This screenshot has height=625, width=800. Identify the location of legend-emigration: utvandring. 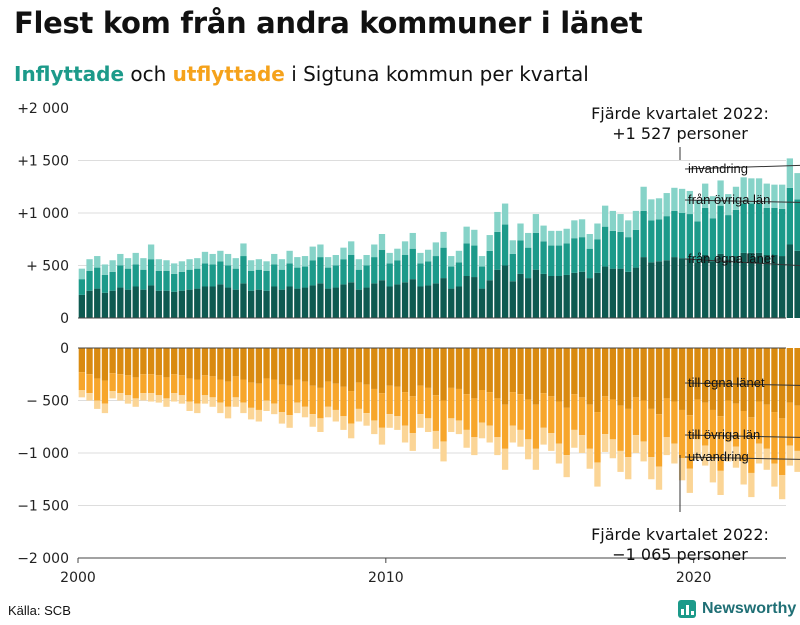
(718, 456).